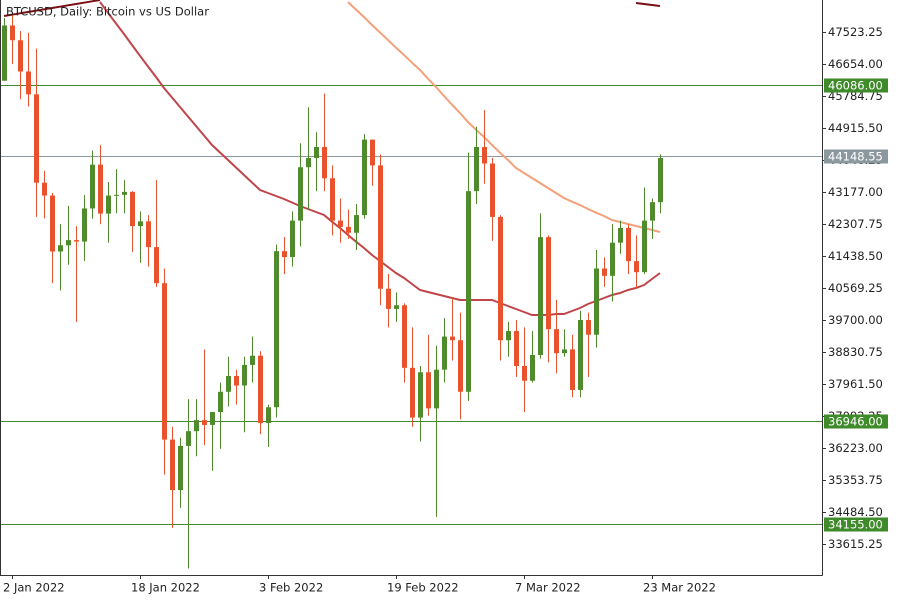 The image size is (900, 600). What do you see at coordinates (855, 512) in the screenshot?
I see `y-tick-label: 34484.50` at bounding box center [855, 512].